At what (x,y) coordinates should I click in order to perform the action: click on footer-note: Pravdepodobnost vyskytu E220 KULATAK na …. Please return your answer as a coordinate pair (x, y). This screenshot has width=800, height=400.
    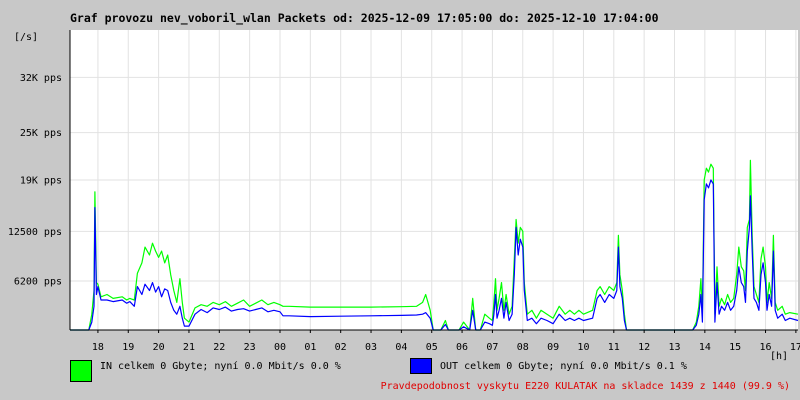
    Looking at the image, I should click on (585, 386).